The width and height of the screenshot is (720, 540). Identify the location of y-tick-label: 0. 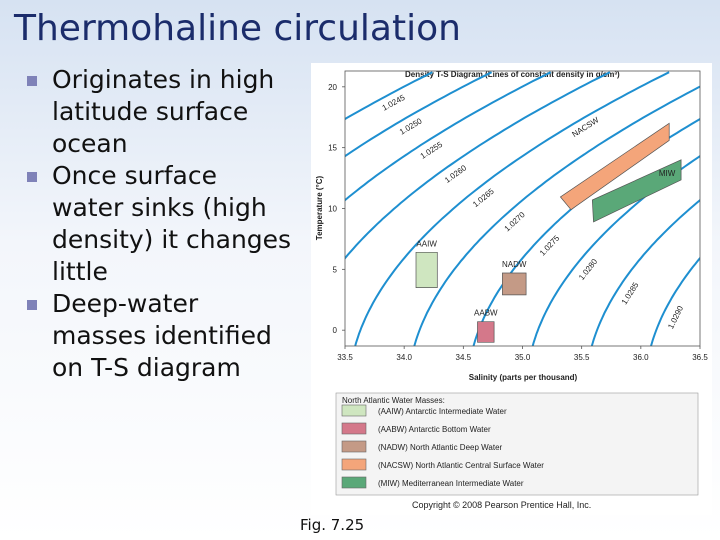
(335, 330).